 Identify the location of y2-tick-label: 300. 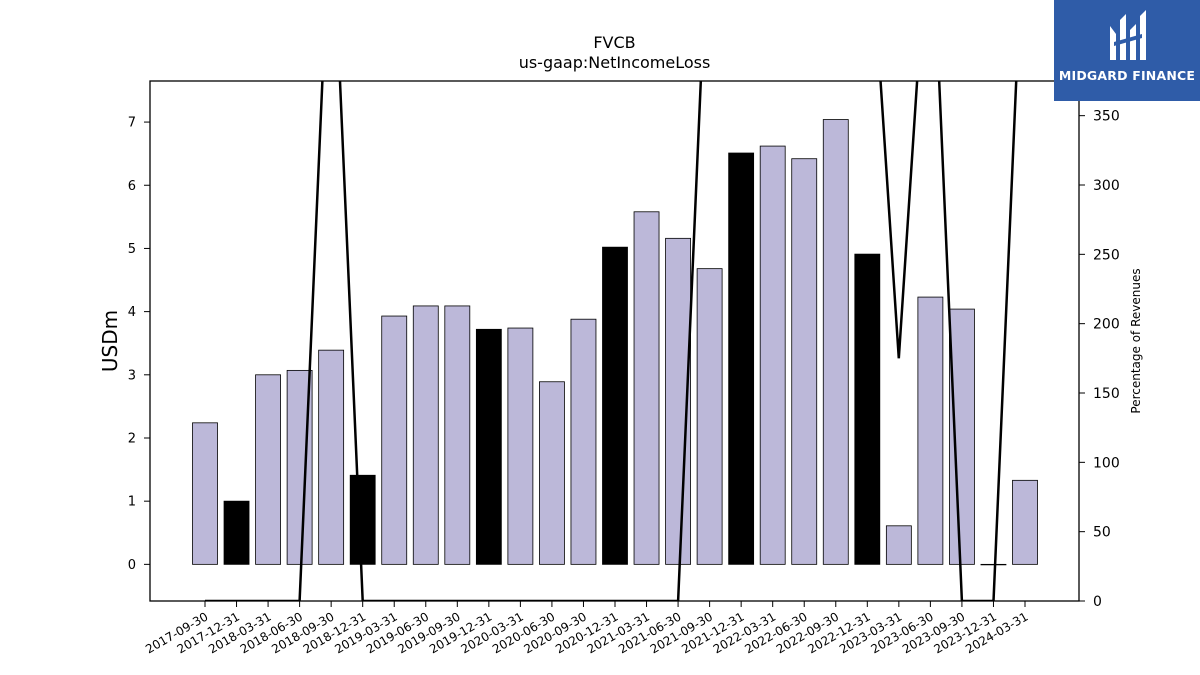
(1106, 186).